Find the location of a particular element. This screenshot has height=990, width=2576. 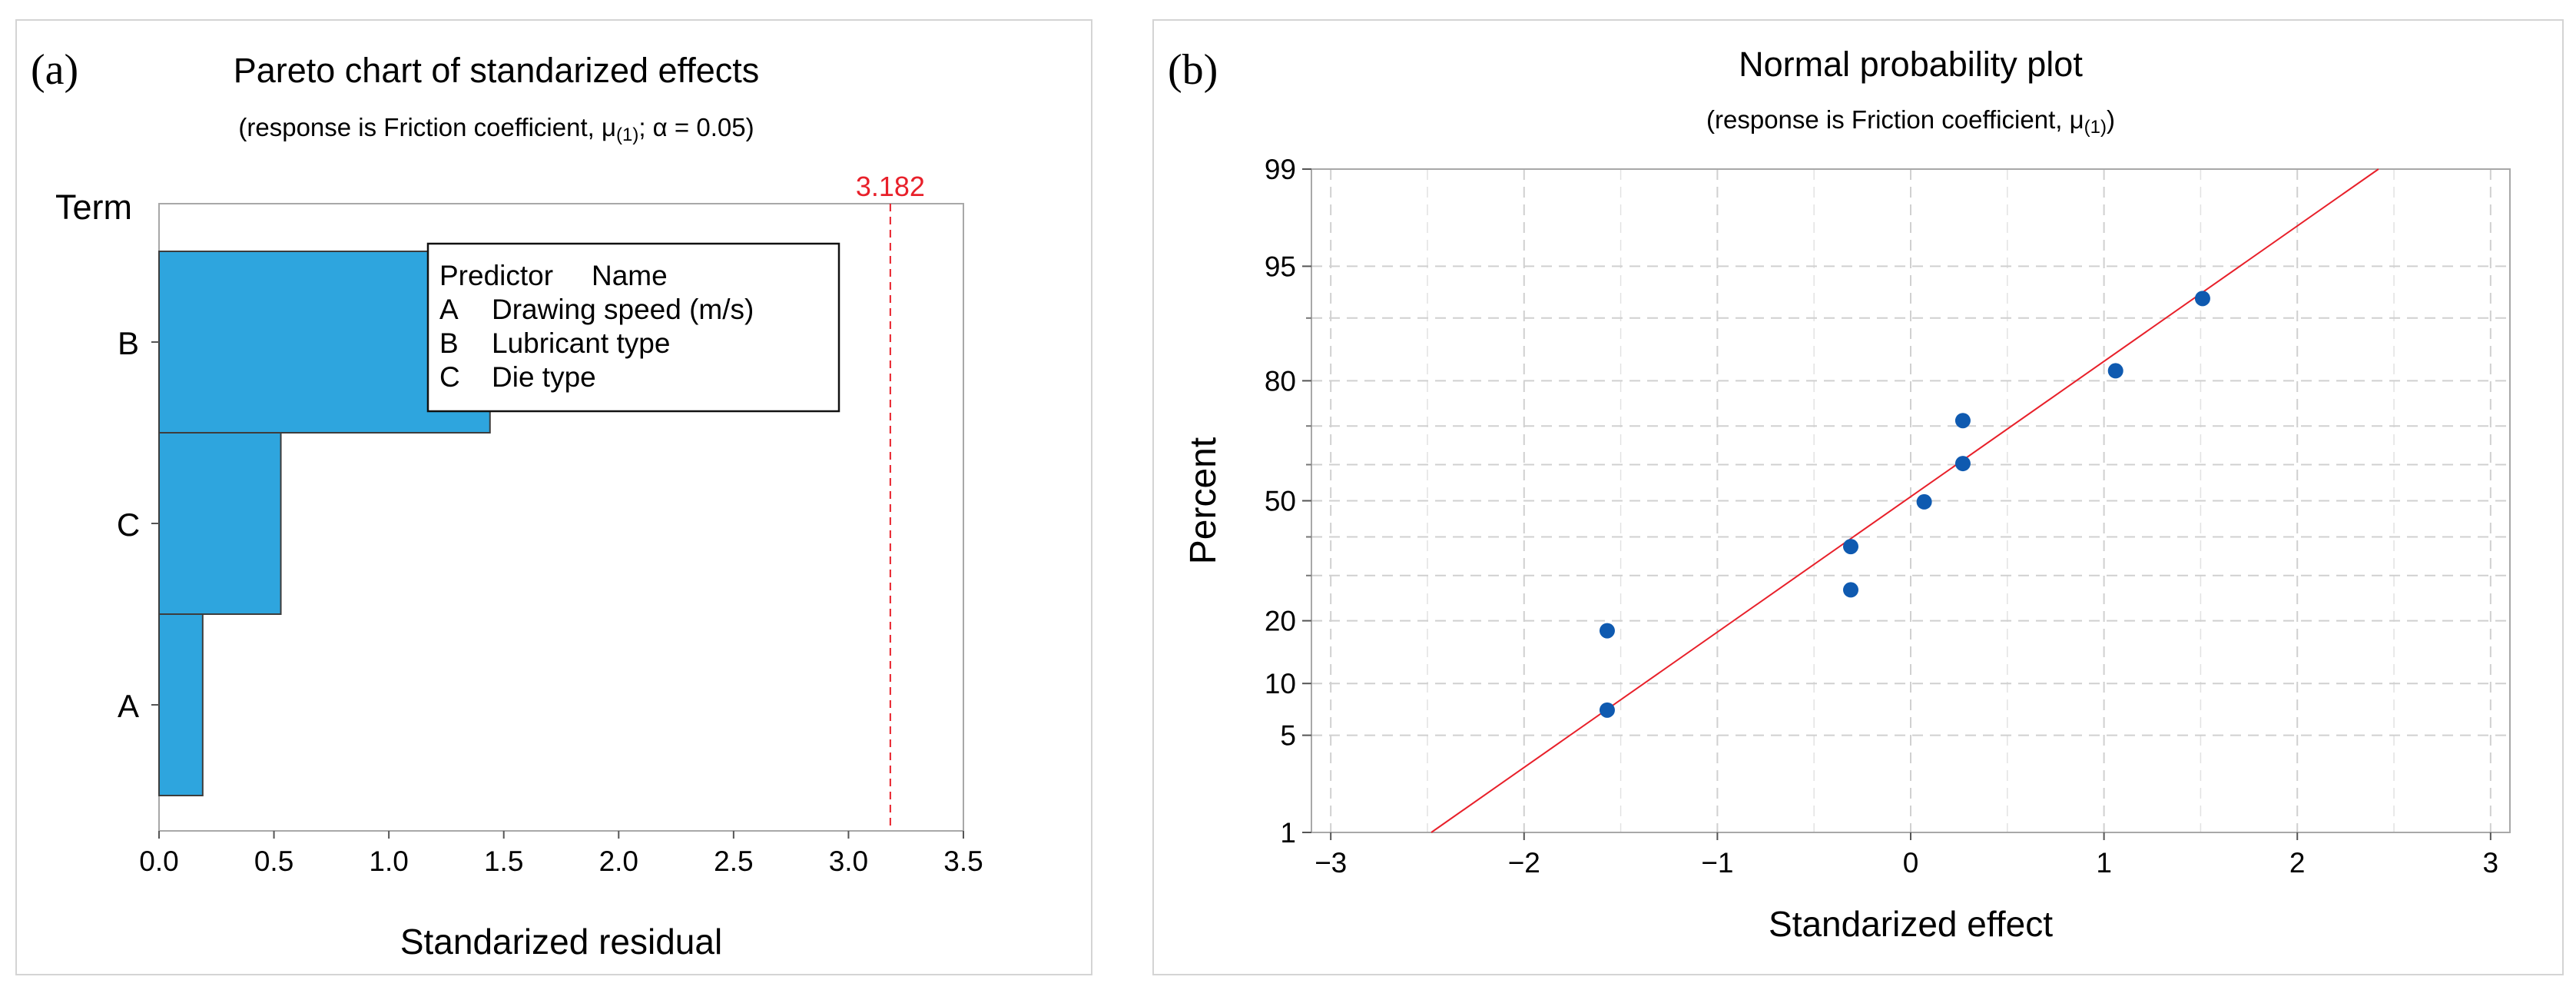

chart-title: Normal probability plot is located at coordinates (1911, 64).